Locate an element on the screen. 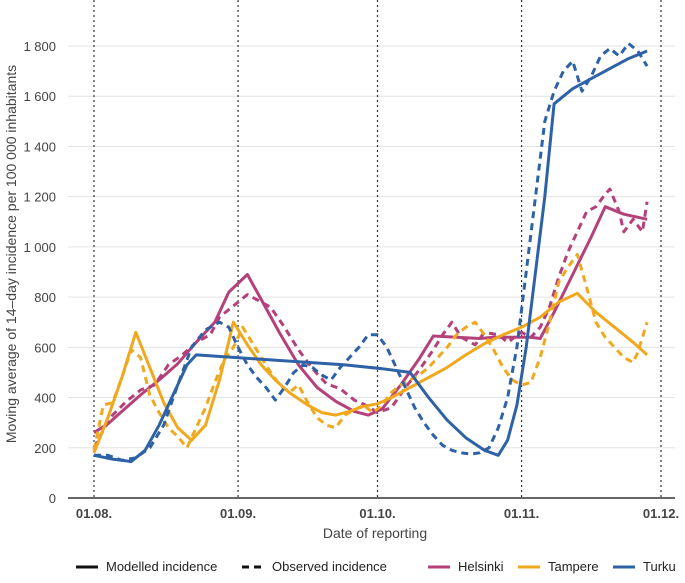  legend-tampere: Tampere is located at coordinates (558, 566).